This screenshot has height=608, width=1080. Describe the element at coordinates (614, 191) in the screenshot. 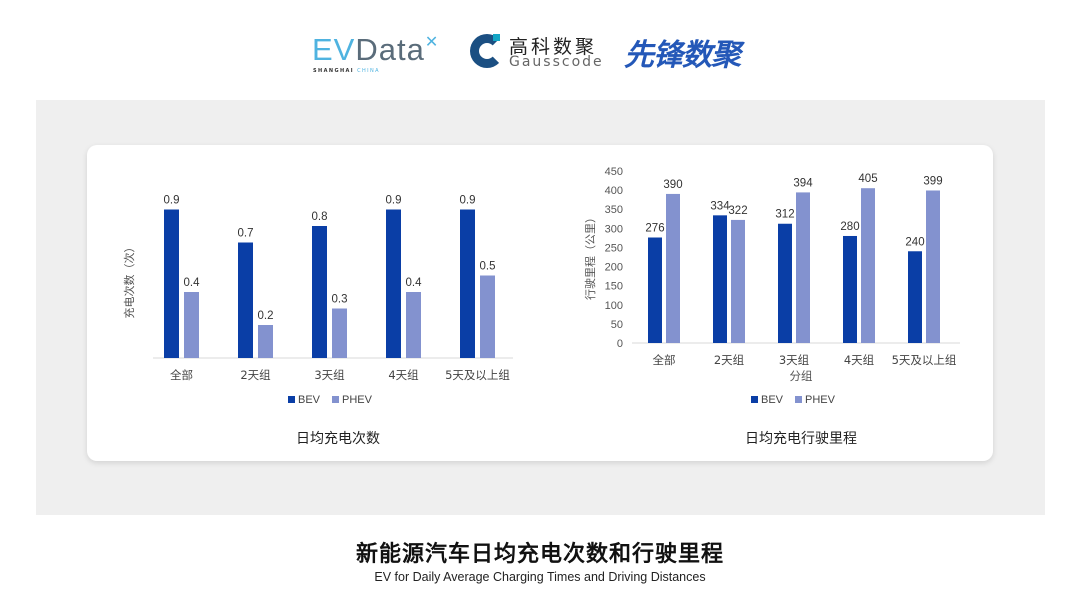

I see `y-tick-label: 400` at that location.